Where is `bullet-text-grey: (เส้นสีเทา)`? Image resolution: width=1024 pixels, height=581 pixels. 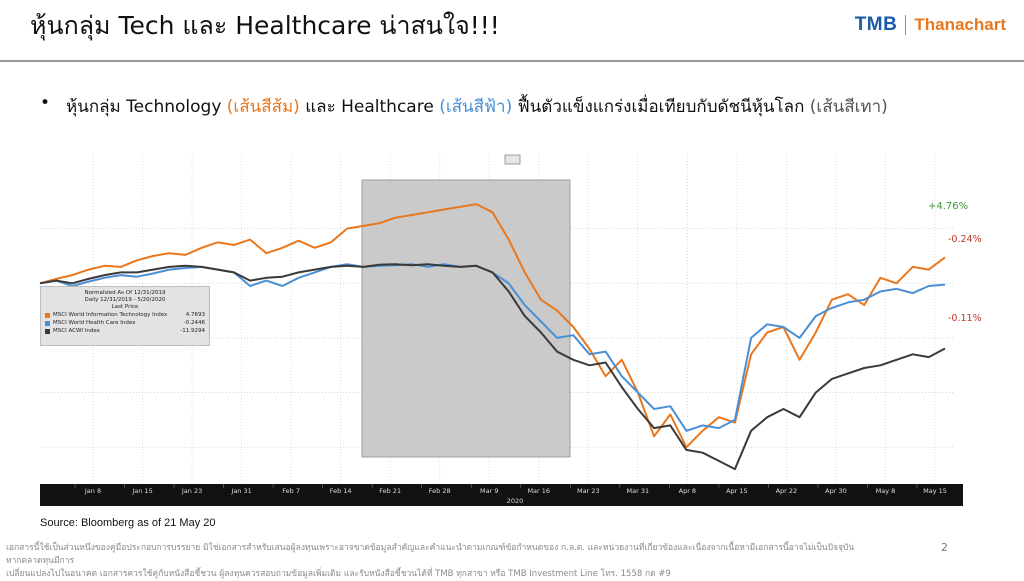
bullet-text-grey: (เส้นสีเทา) is located at coordinates (848, 107).